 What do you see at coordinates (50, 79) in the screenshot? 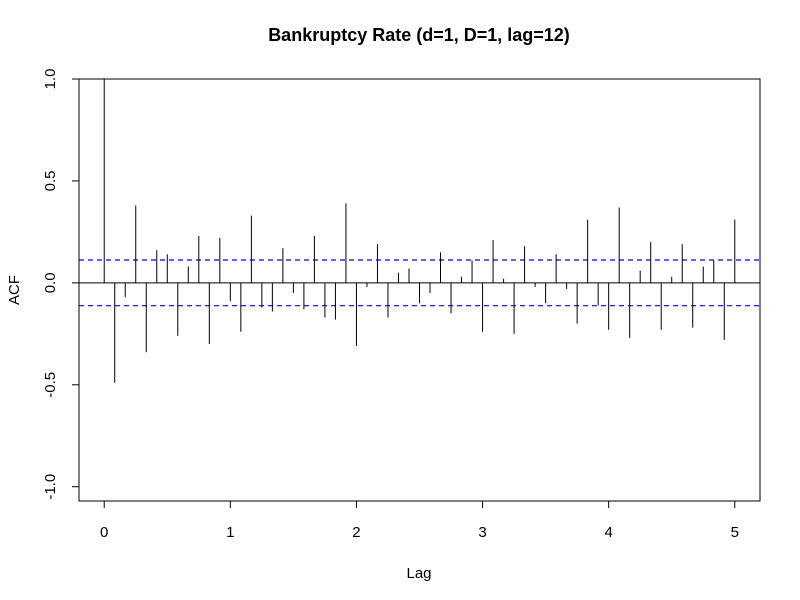
I see `y-tick-label: 1.0` at bounding box center [50, 79].